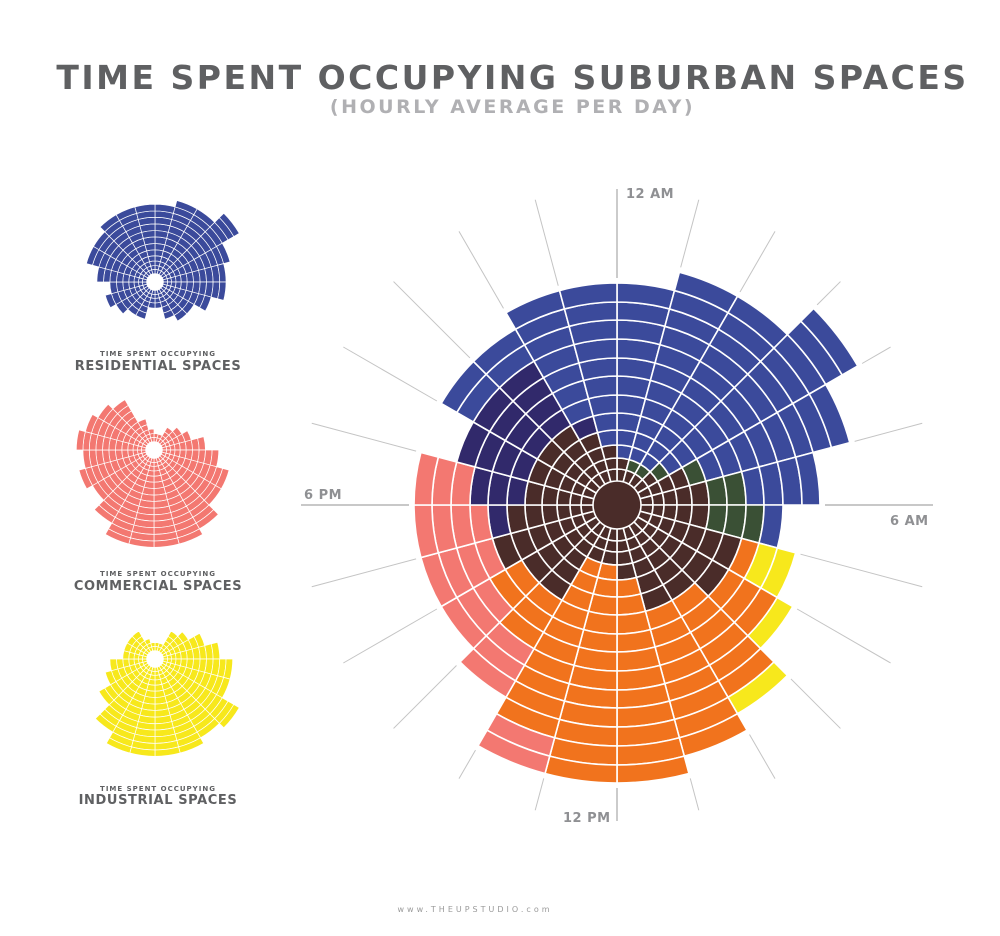  Describe the element at coordinates (829, 342) in the screenshot. I see `cell-residential-h3-r15` at that location.